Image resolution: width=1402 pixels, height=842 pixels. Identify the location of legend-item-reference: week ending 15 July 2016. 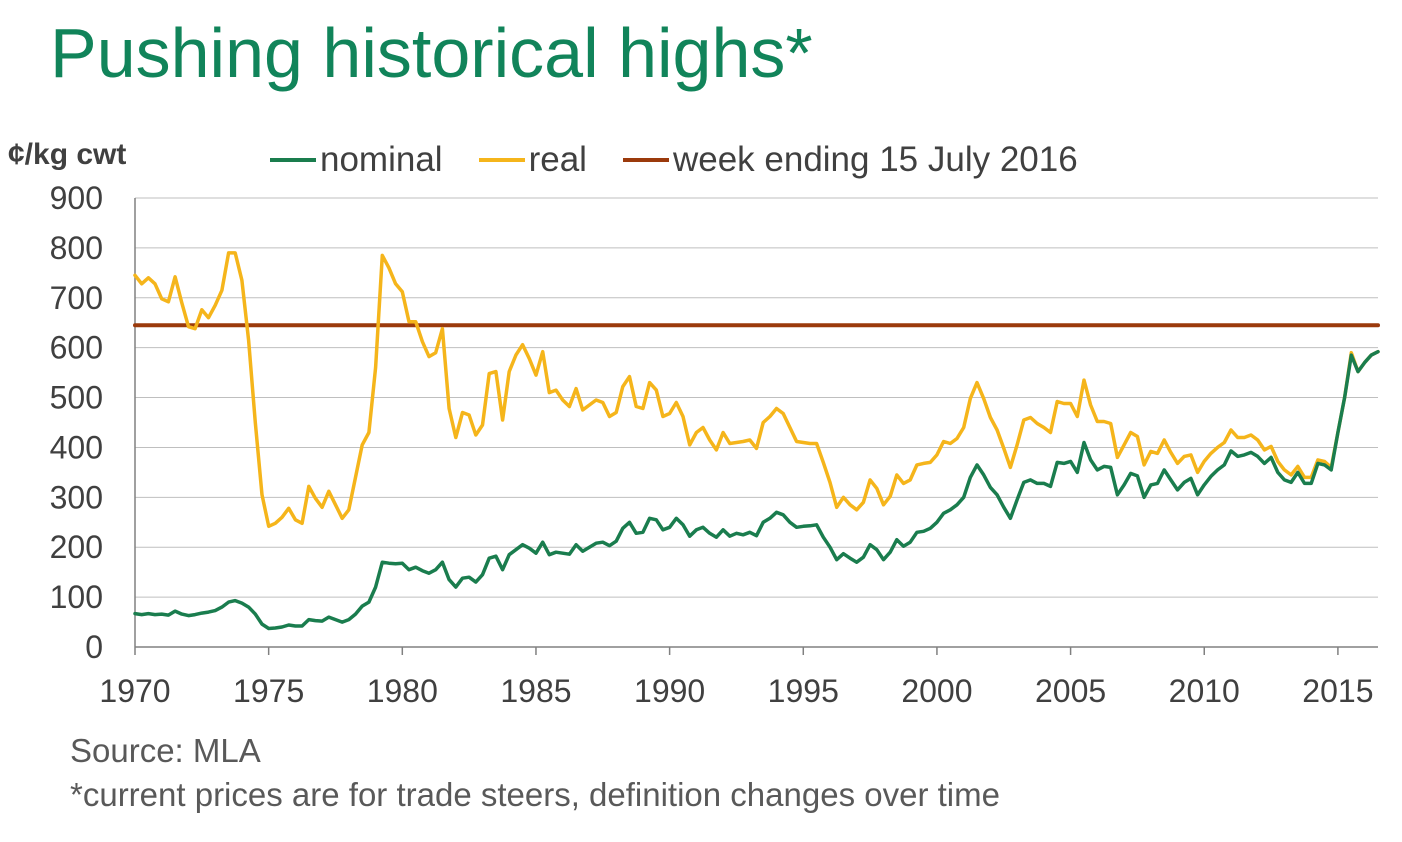
(850, 160).